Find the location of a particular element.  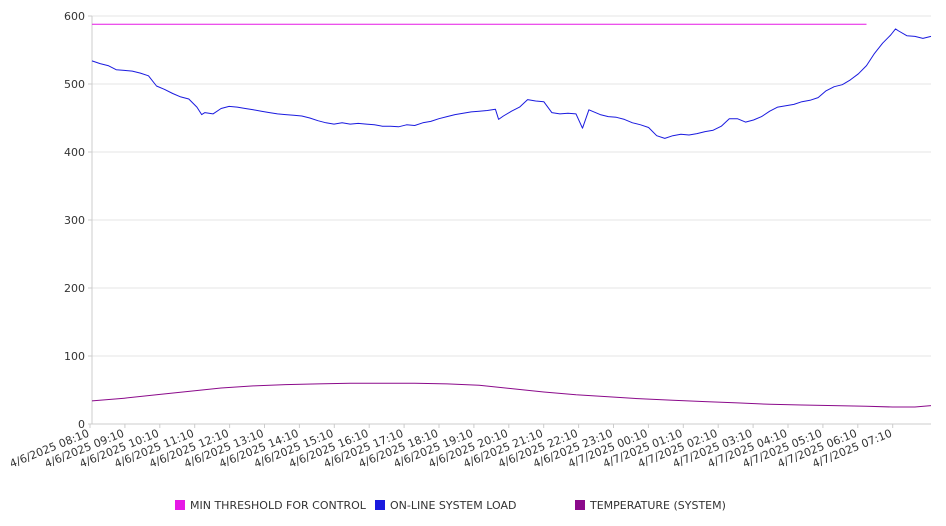

y-tick-label: 500 is located at coordinates (74, 84).